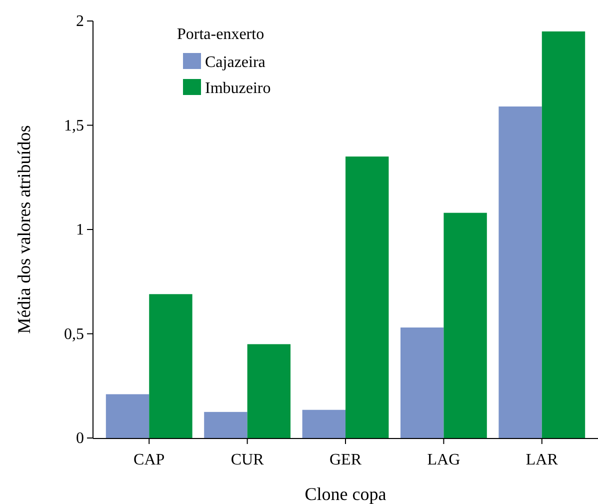 This screenshot has width=598, height=504. Describe the element at coordinates (80, 21) in the screenshot. I see `y-tick-label: 2` at that location.